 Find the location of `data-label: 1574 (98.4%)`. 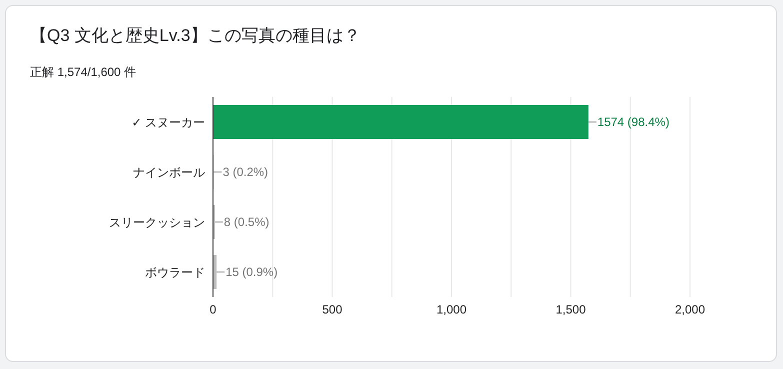

data-label: 1574 (98.4%) is located at coordinates (633, 122).